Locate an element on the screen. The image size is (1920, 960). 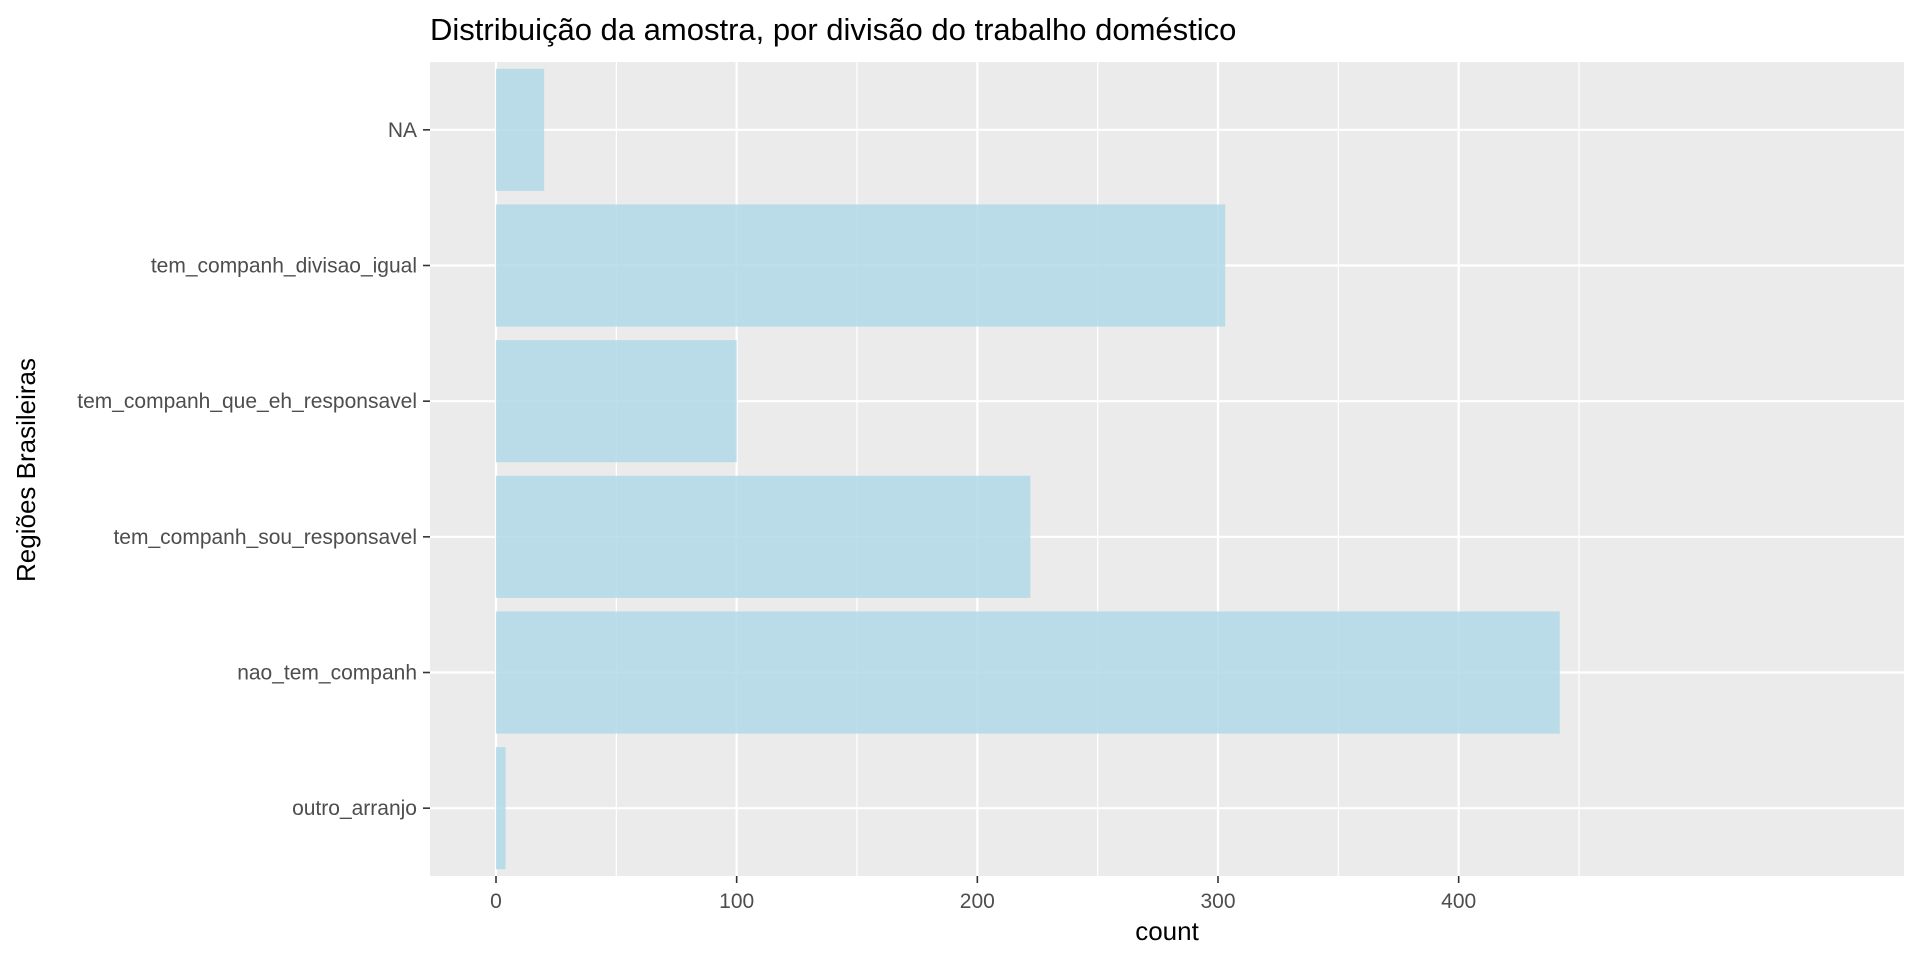
y-tick-label: tem_companh_que_eh_responsavel is located at coordinates (247, 401).